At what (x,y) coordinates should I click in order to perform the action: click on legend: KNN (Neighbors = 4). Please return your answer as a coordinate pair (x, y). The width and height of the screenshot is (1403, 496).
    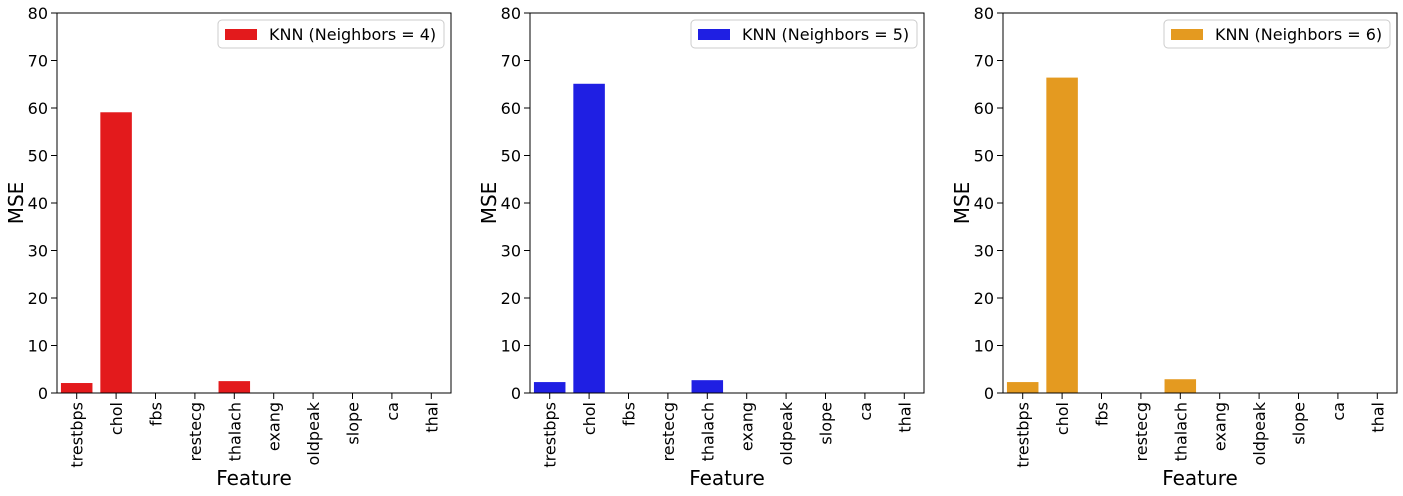
    Looking at the image, I should click on (331, 34).